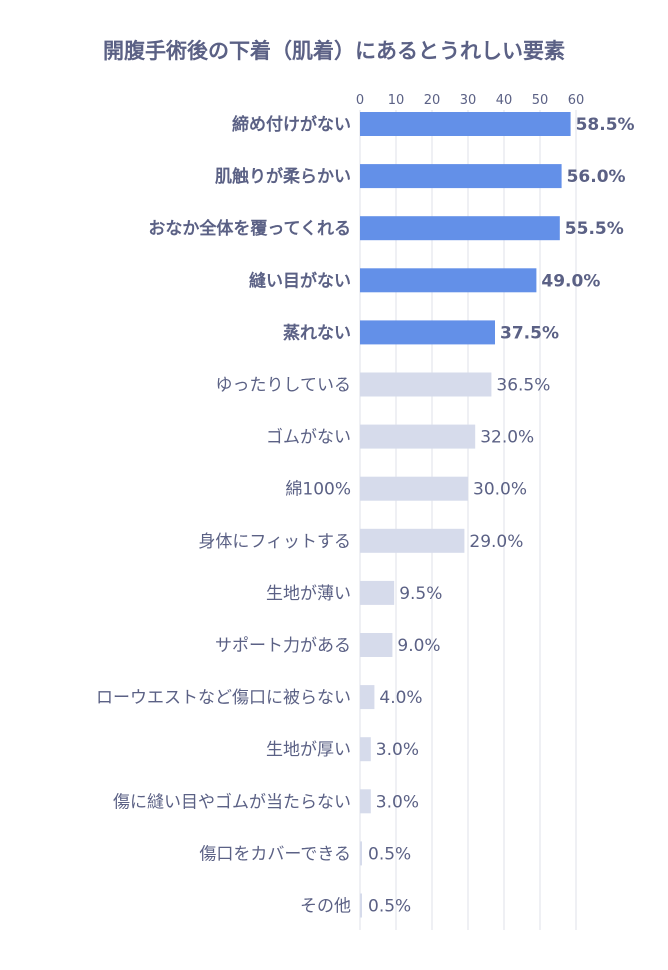 The image size is (668, 970). What do you see at coordinates (605, 125) in the screenshot?
I see `value-label: 58.5%` at bounding box center [605, 125].